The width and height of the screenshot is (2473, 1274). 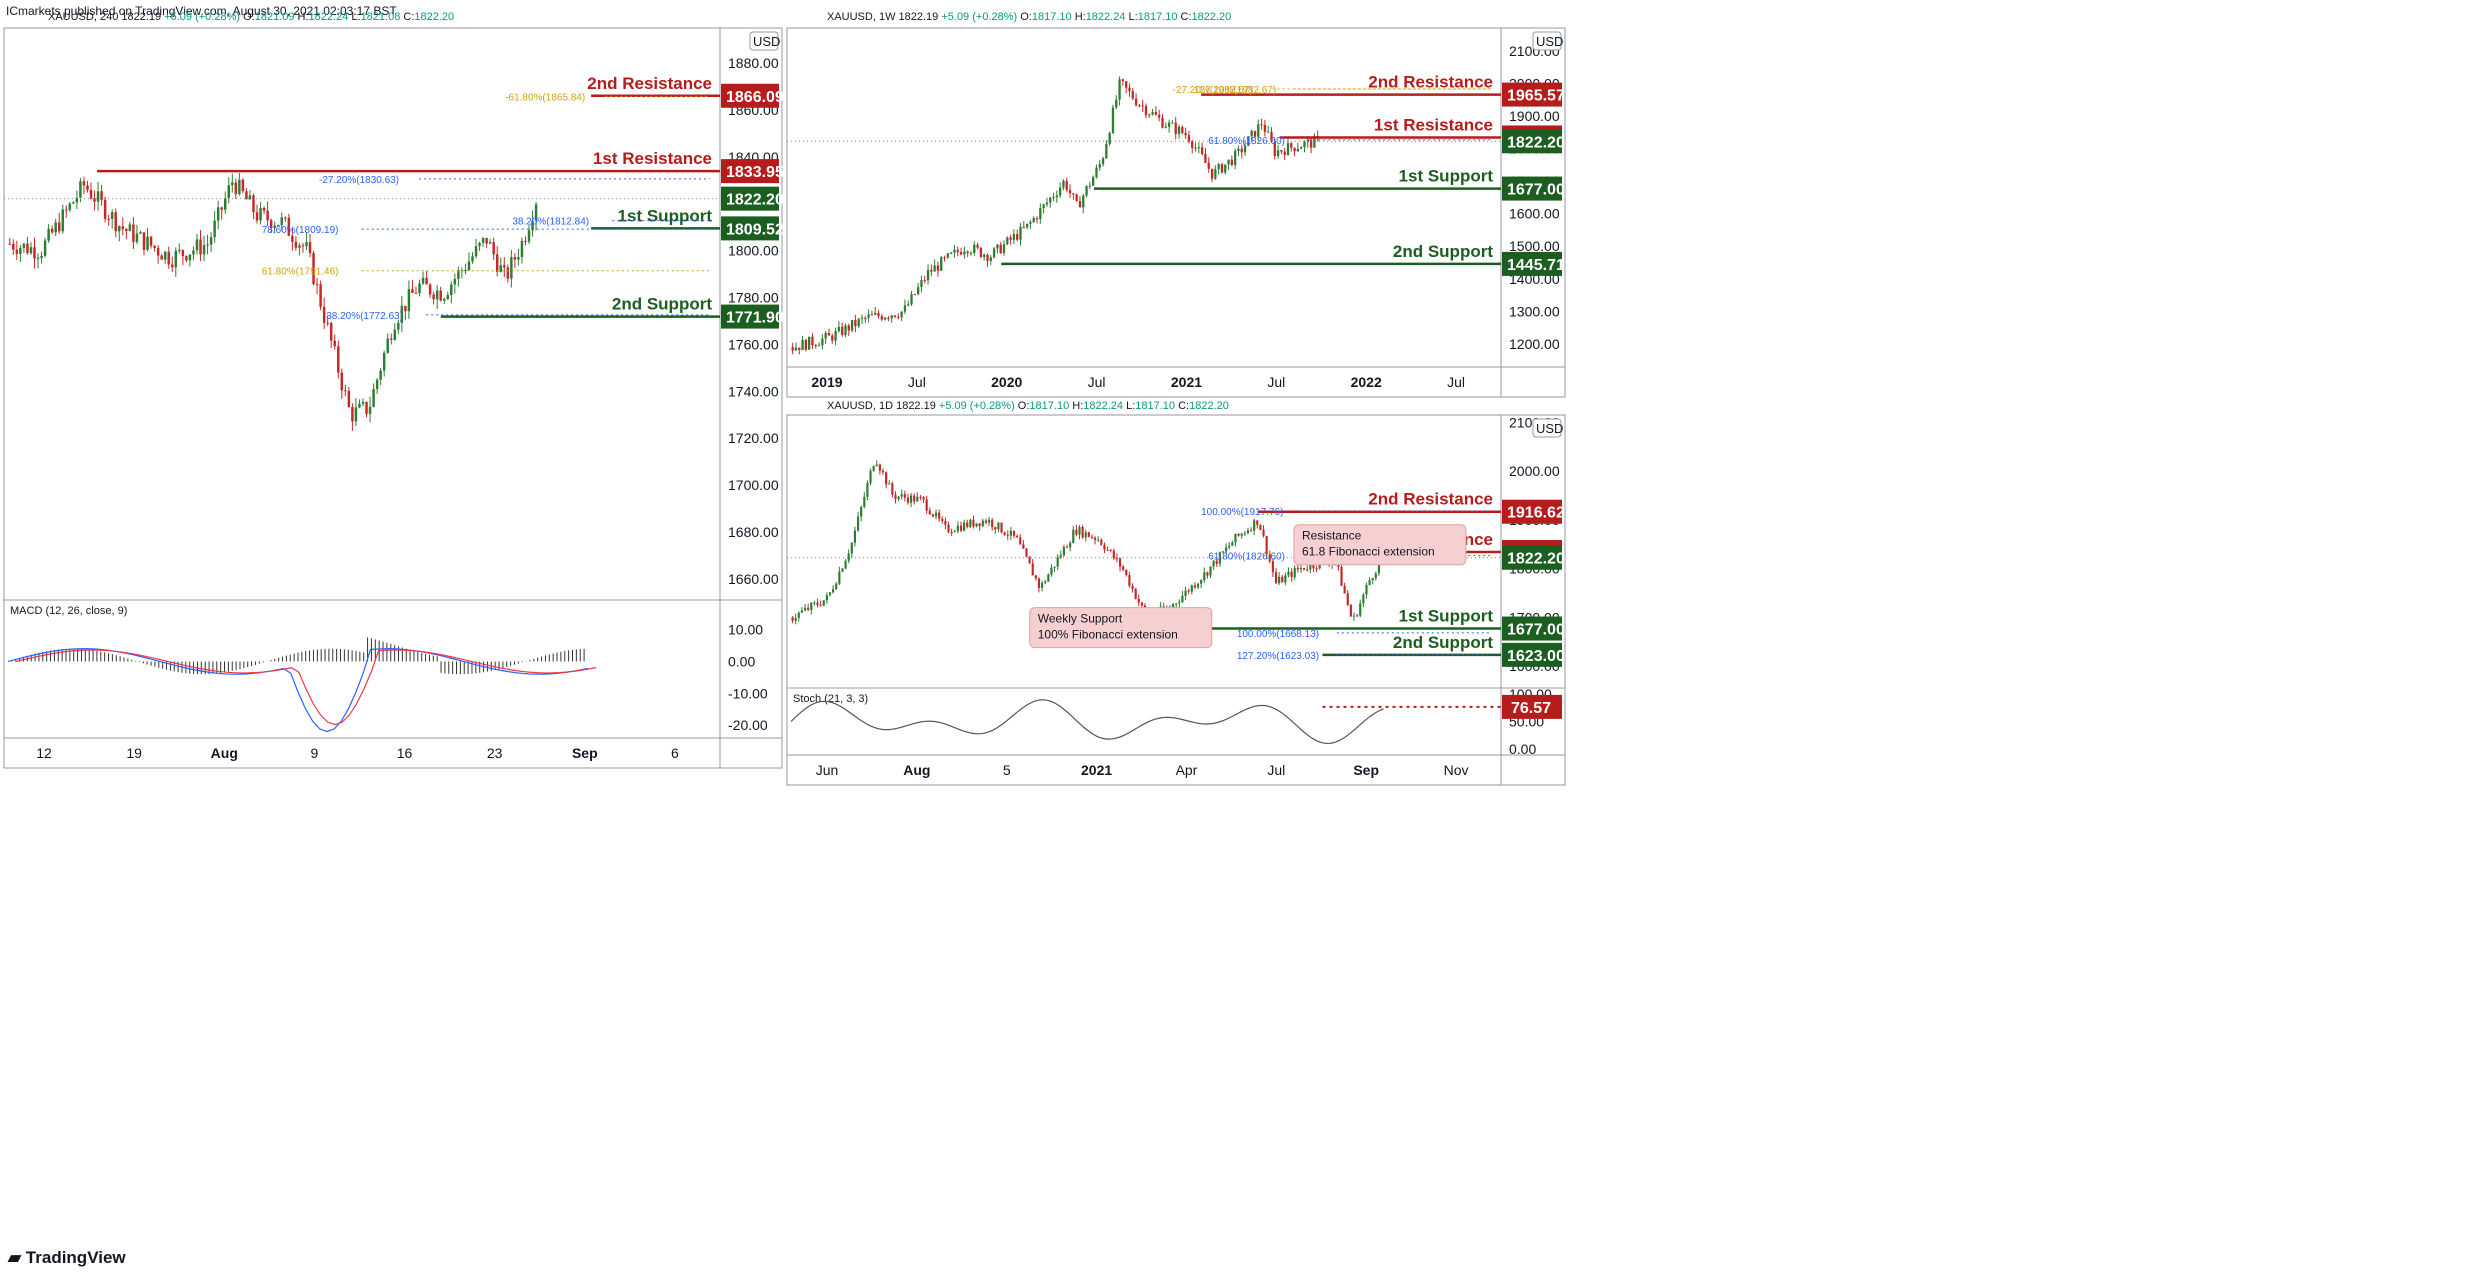 I want to click on w1-level-tag: 1965.57, so click(x=1536, y=96).